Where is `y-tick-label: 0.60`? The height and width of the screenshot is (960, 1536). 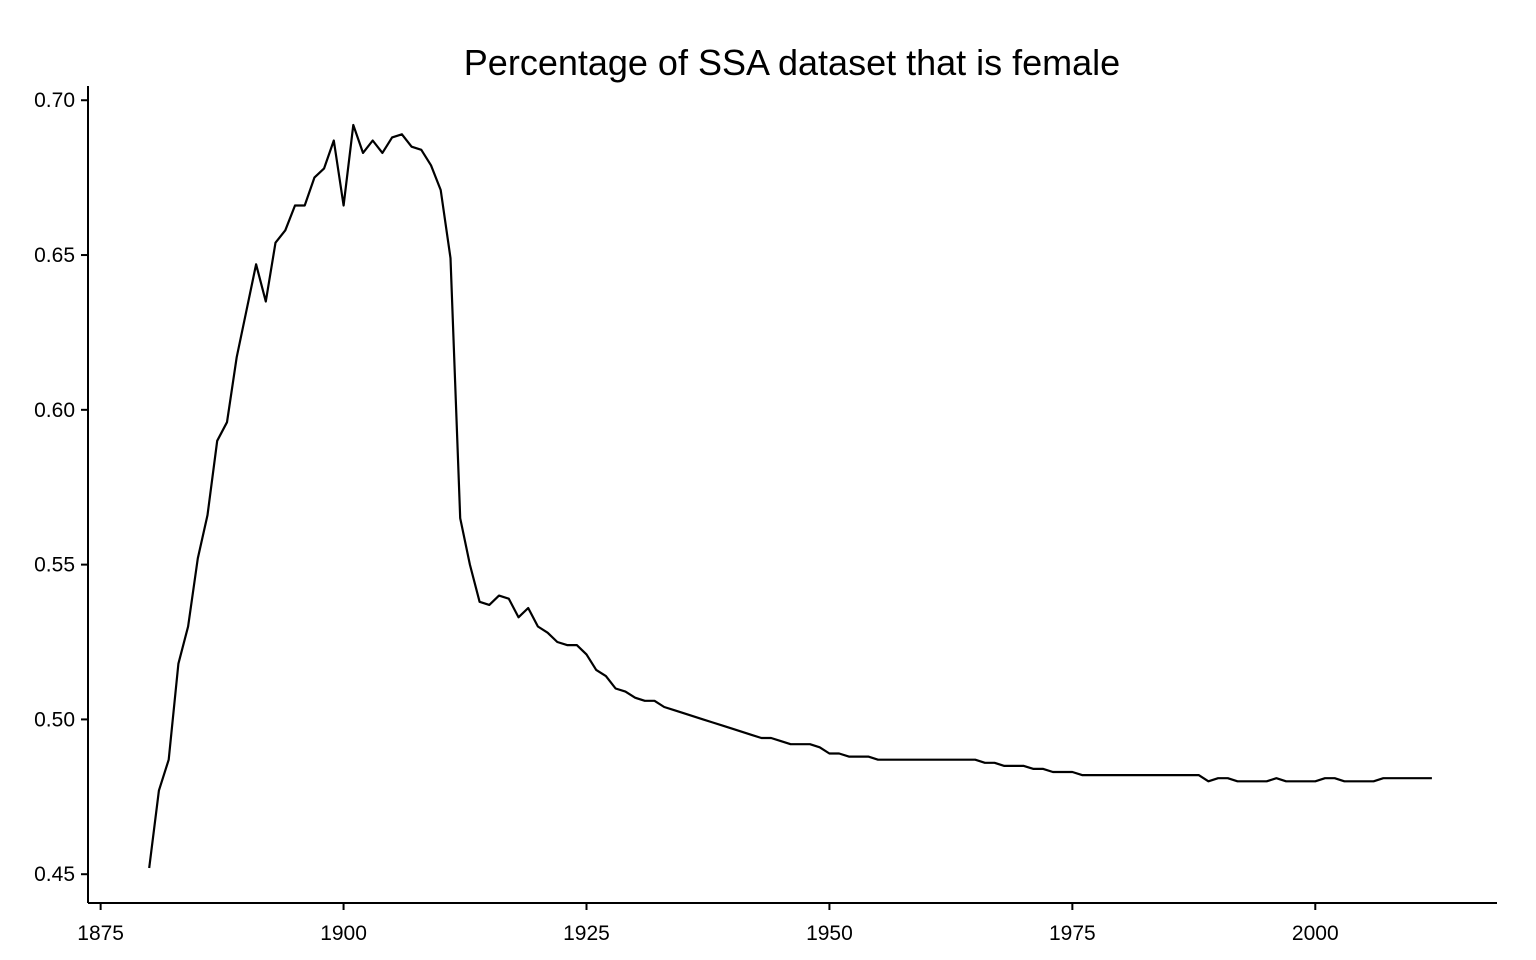 y-tick-label: 0.60 is located at coordinates (54, 410).